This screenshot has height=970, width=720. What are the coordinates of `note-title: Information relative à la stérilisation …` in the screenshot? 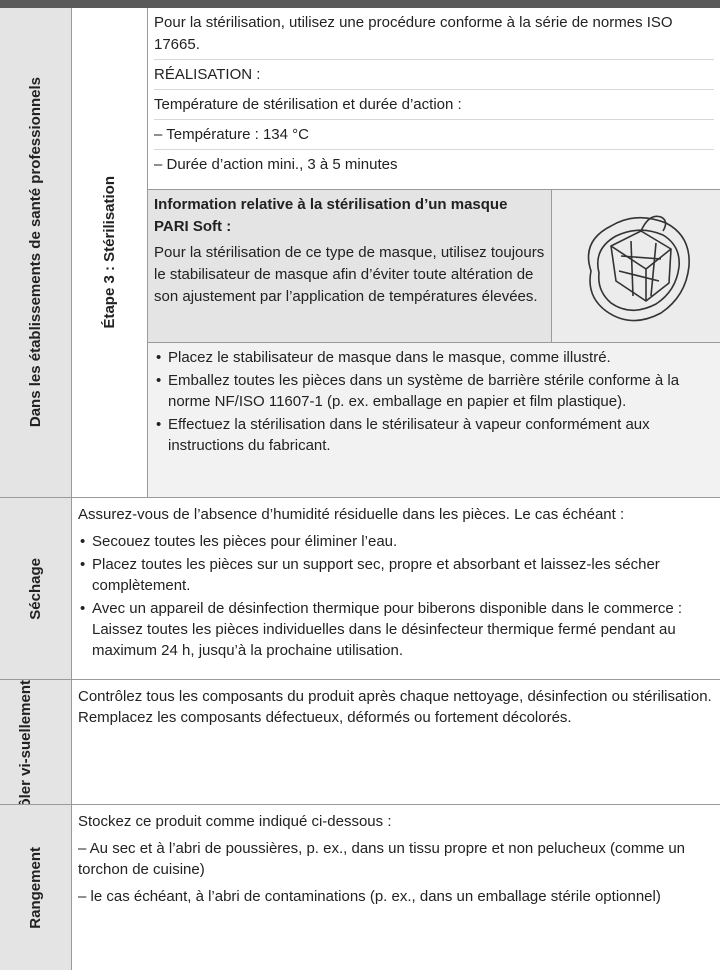 It's located at (331, 215).